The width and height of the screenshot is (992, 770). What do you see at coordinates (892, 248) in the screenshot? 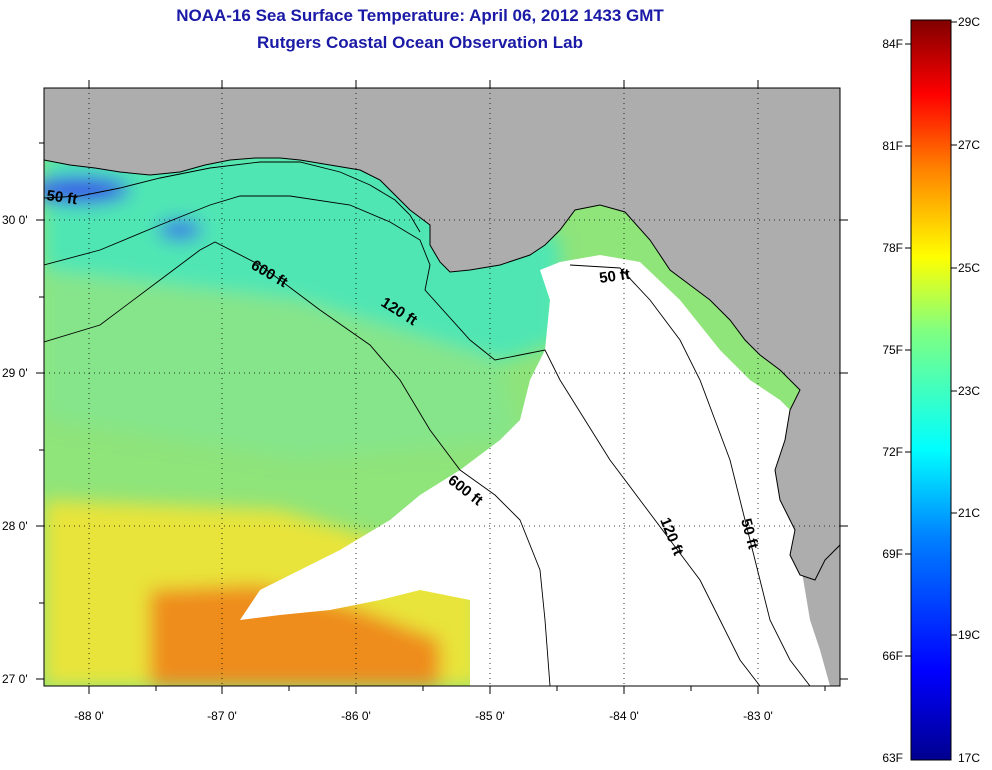
I see `colorbar-f-label-2: 78F` at bounding box center [892, 248].